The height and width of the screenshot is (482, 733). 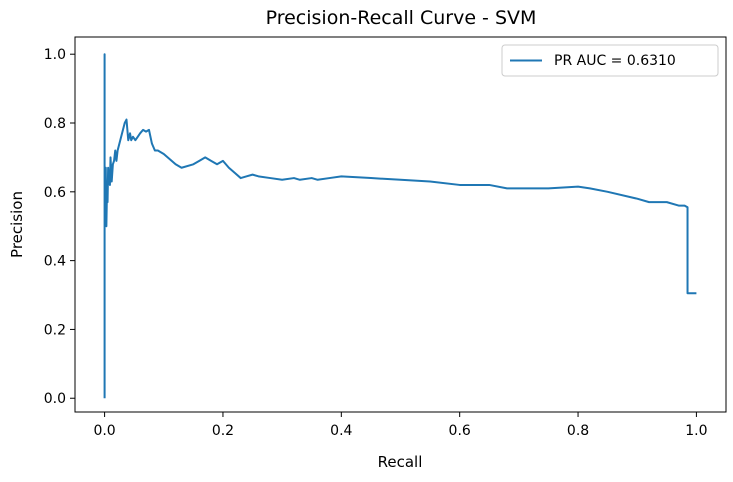 I want to click on y-tick-label: 0.4, so click(x=55, y=262).